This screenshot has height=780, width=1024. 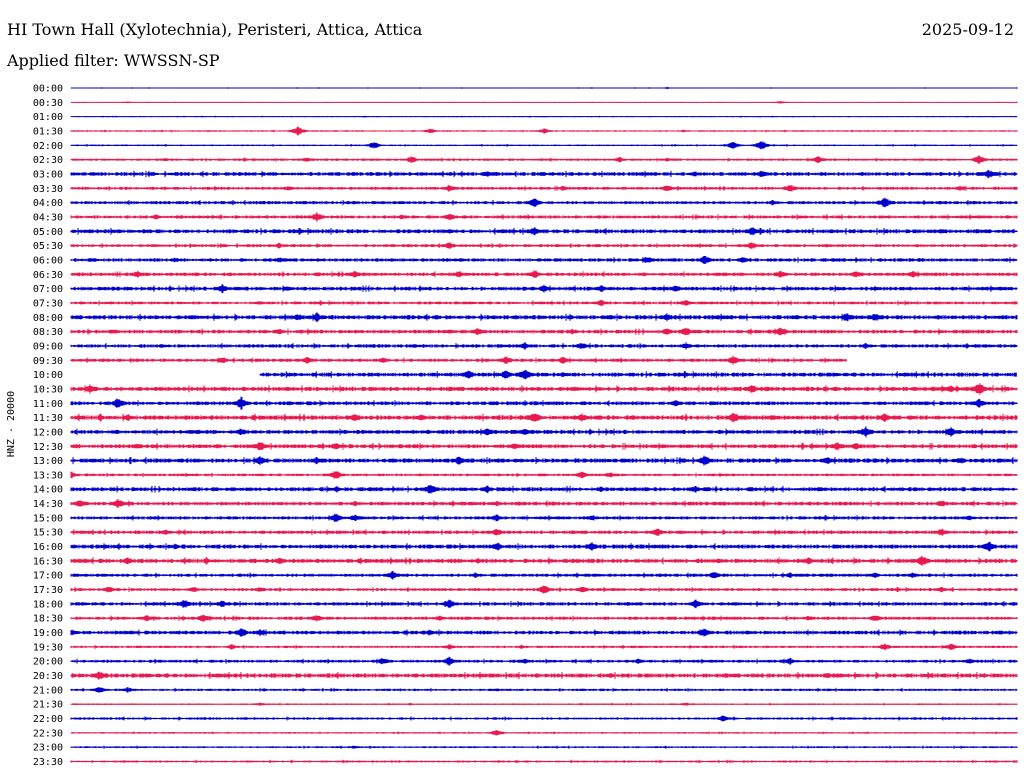 What do you see at coordinates (48, 217) in the screenshot?
I see `time-label: 04:30` at bounding box center [48, 217].